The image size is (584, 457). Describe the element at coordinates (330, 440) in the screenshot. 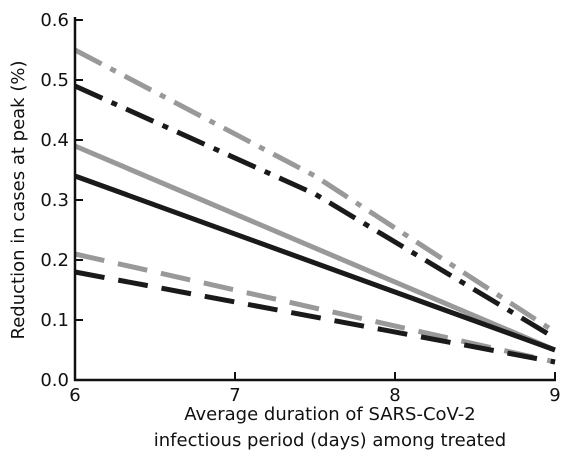

I see `x-axis-title-line-2: infectious period (days) among treated` at that location.